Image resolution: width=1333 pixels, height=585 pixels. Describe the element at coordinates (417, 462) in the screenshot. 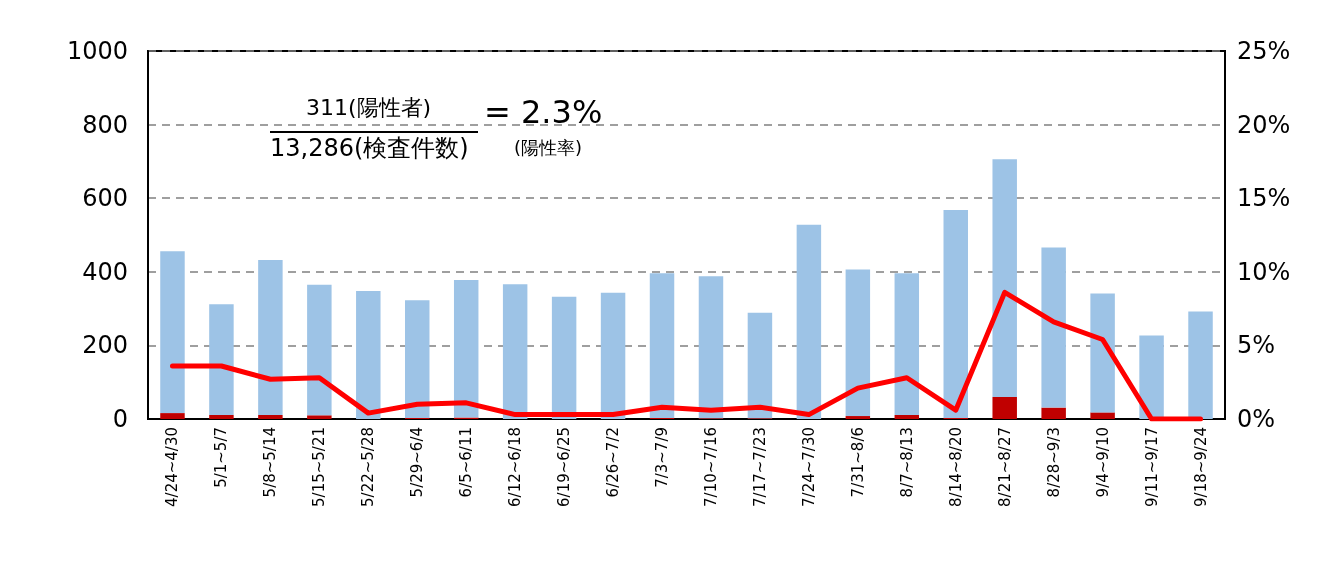

I see `x-tick-label: 5/29~6/4` at that location.